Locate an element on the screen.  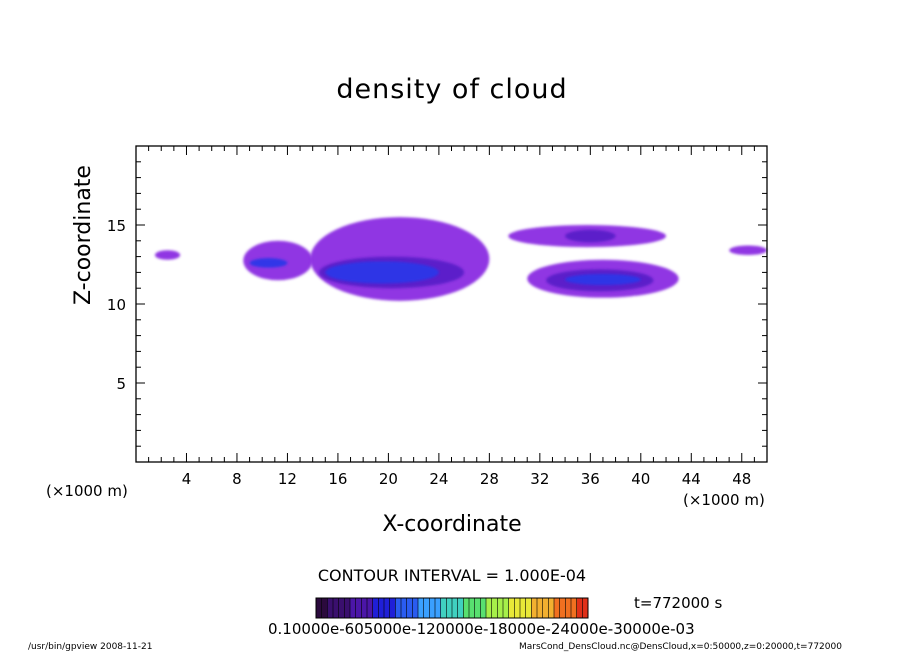
x-tick-label: 48 is located at coordinates (741, 479).